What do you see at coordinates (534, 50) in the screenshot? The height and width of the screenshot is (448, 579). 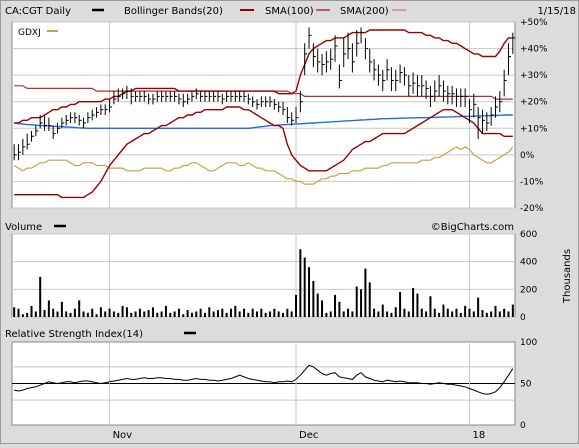 I see `price-tick-label: +40%` at bounding box center [534, 50].